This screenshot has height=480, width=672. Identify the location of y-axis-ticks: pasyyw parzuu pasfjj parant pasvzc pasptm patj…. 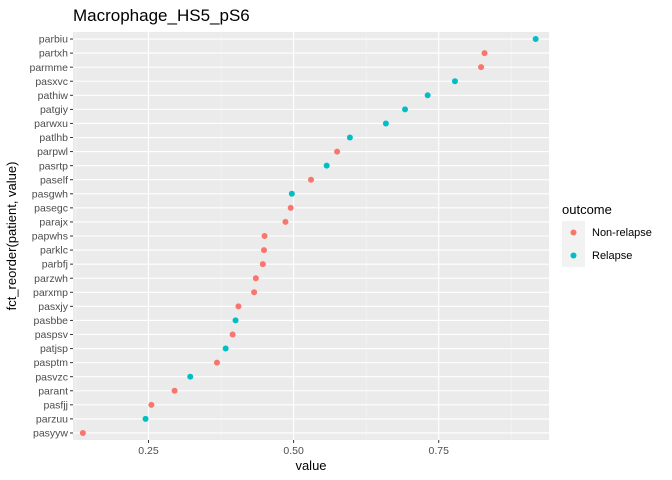
(51, 237).